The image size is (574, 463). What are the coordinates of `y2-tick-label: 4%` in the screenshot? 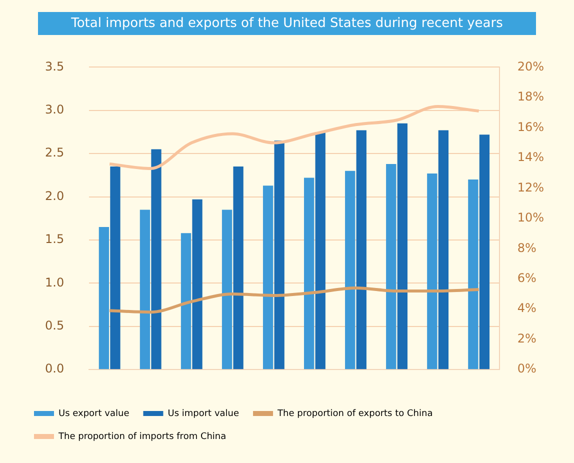 It's located at (526, 308).